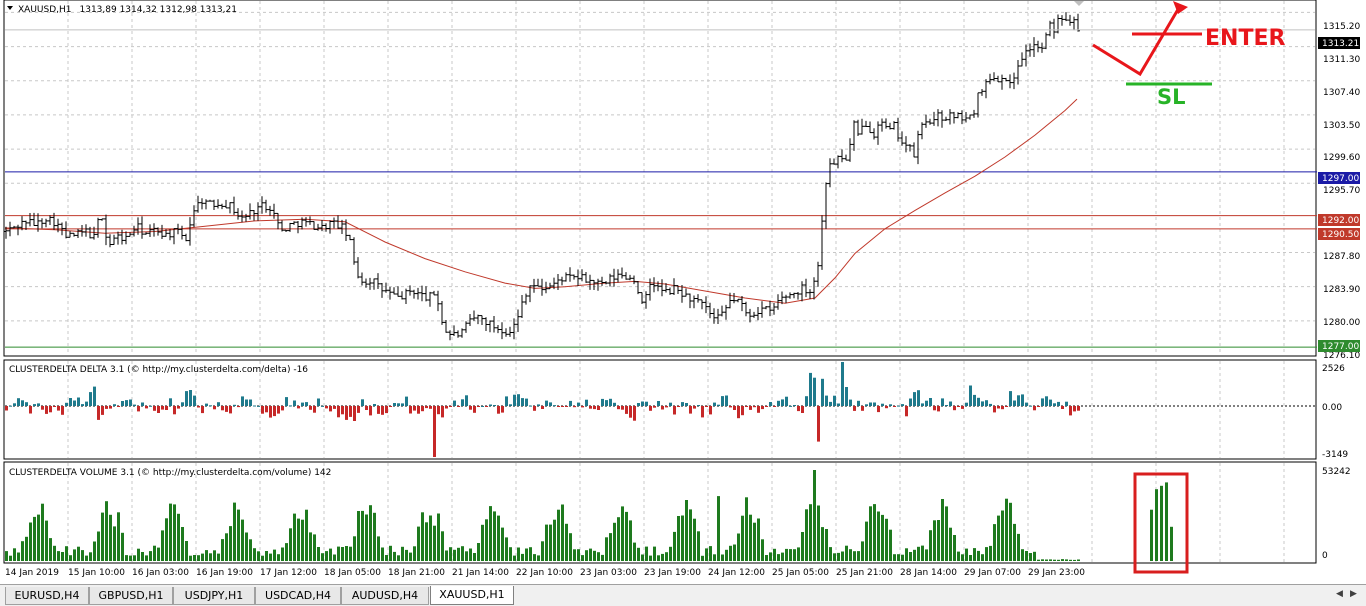  What do you see at coordinates (1353, 594) in the screenshot?
I see `tab-scroll-right-icon: ▶` at bounding box center [1353, 594].